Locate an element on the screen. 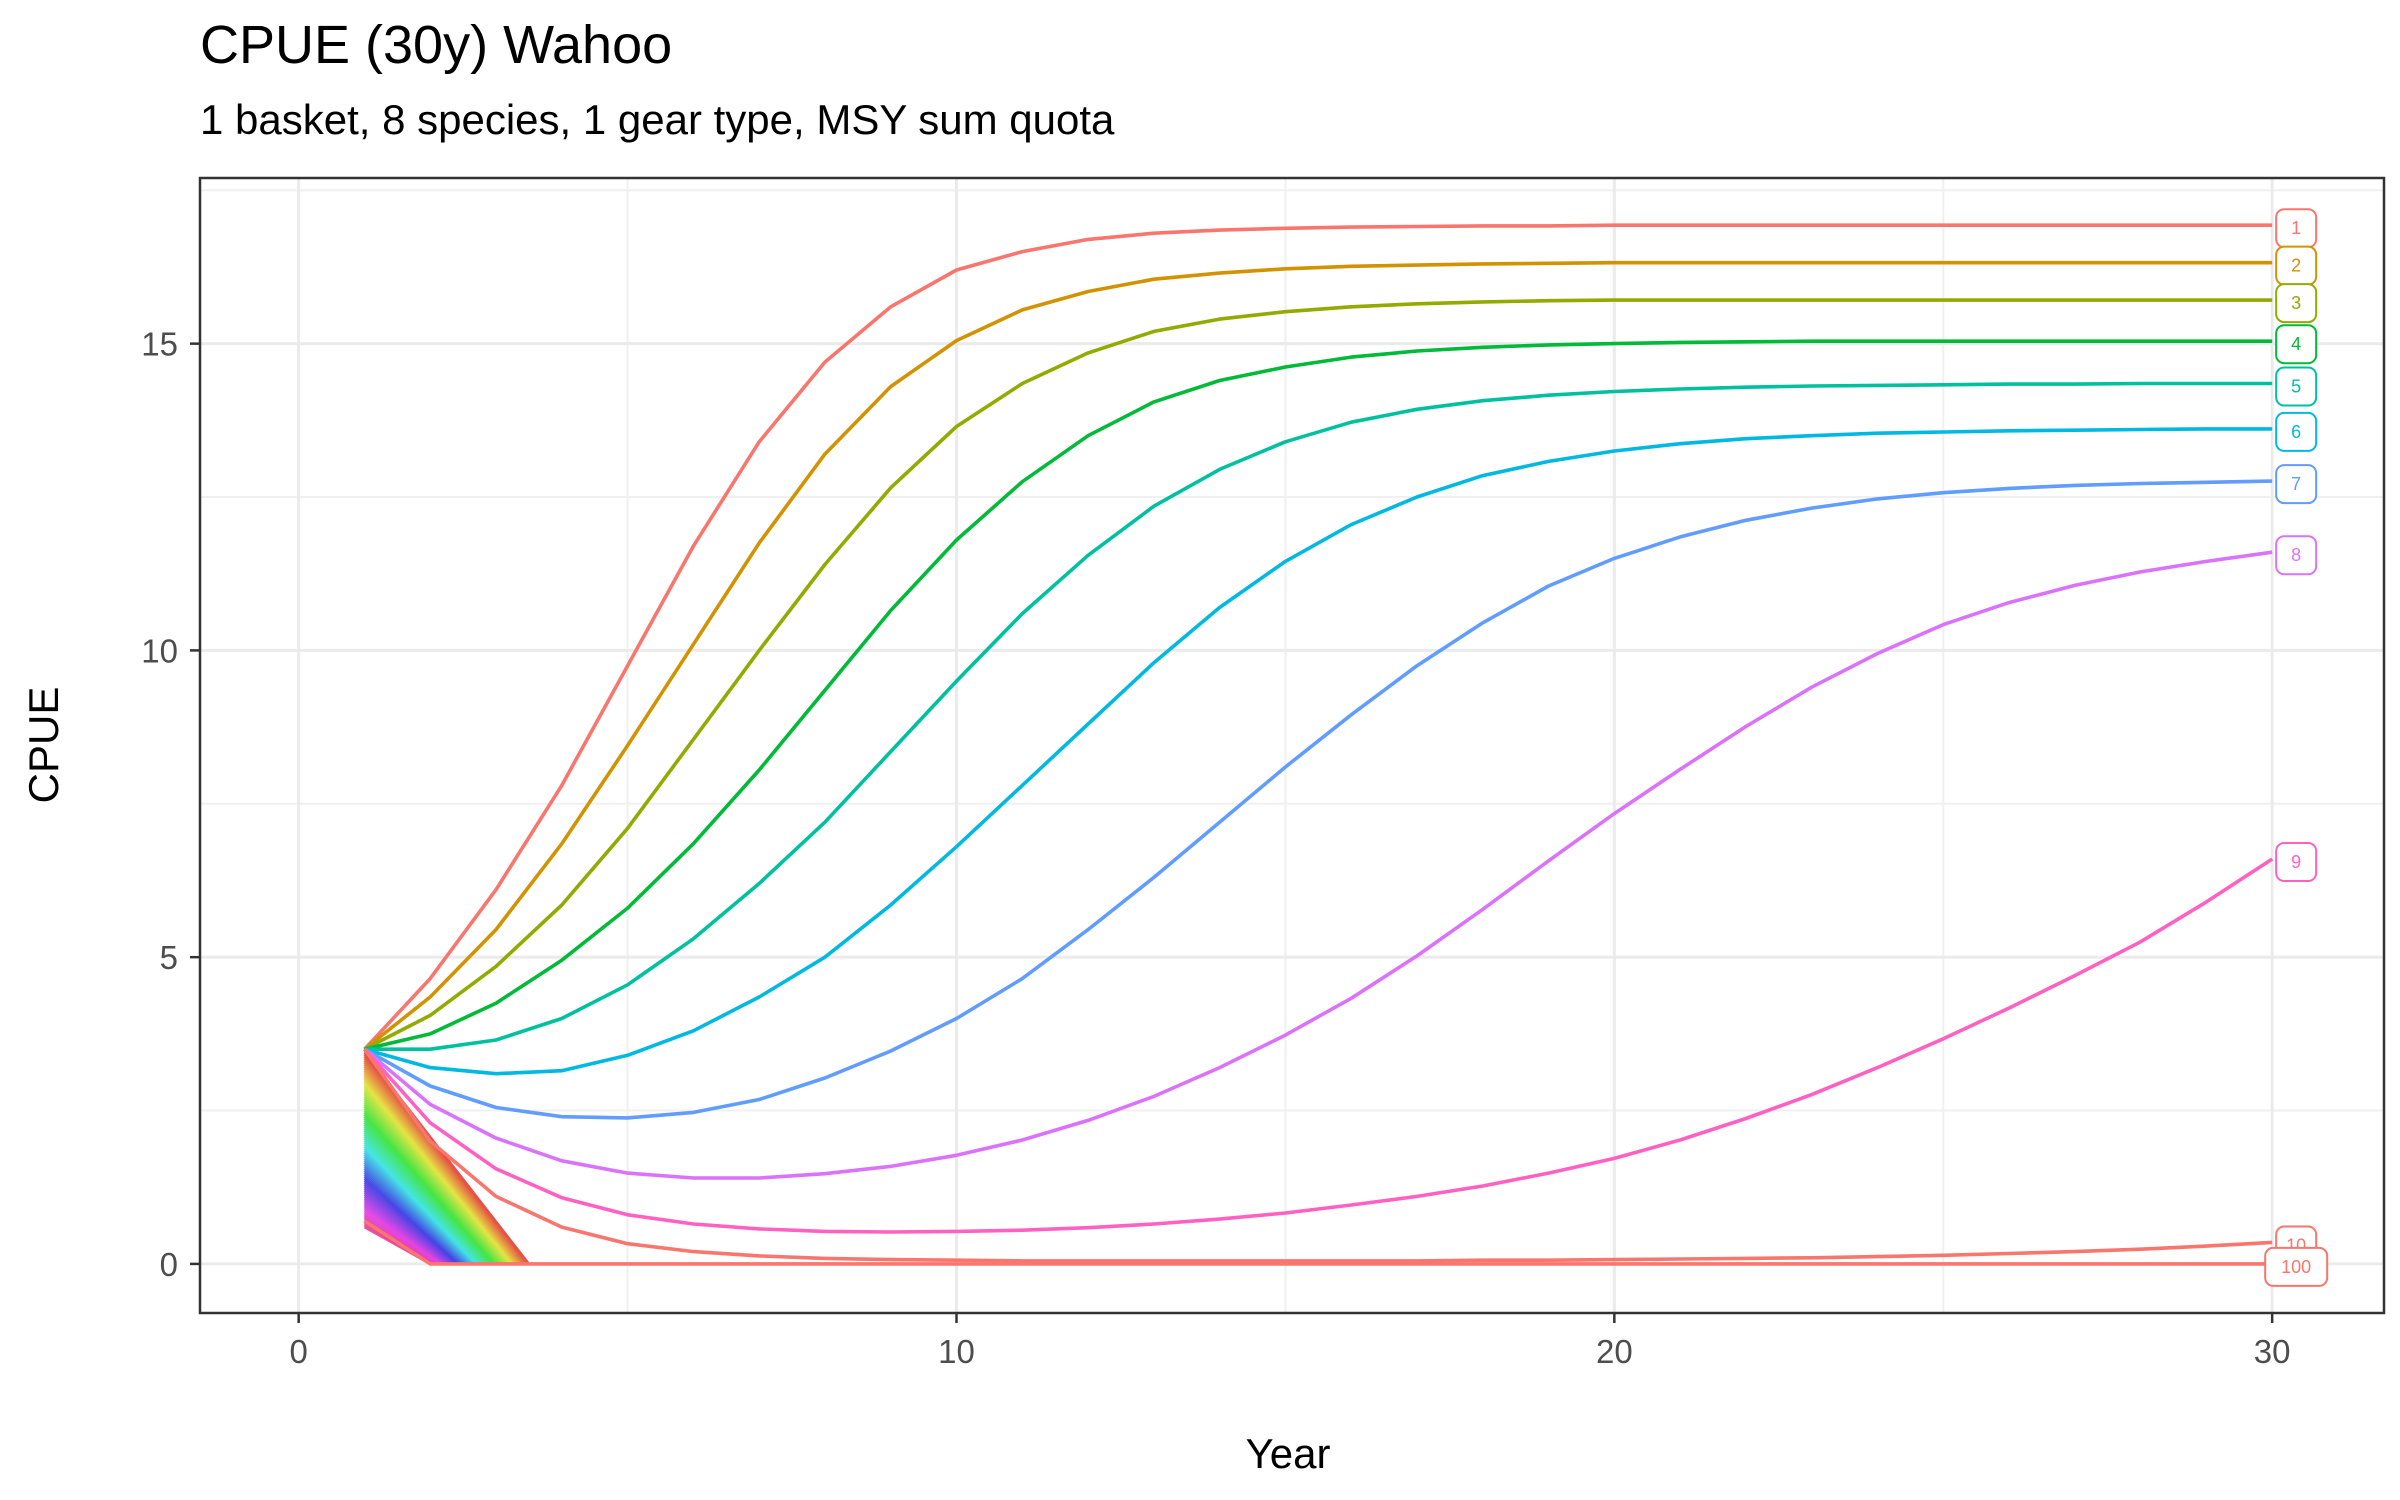 This screenshot has height=1500, width=2400. end-label-text: 100 is located at coordinates (2296, 1267).